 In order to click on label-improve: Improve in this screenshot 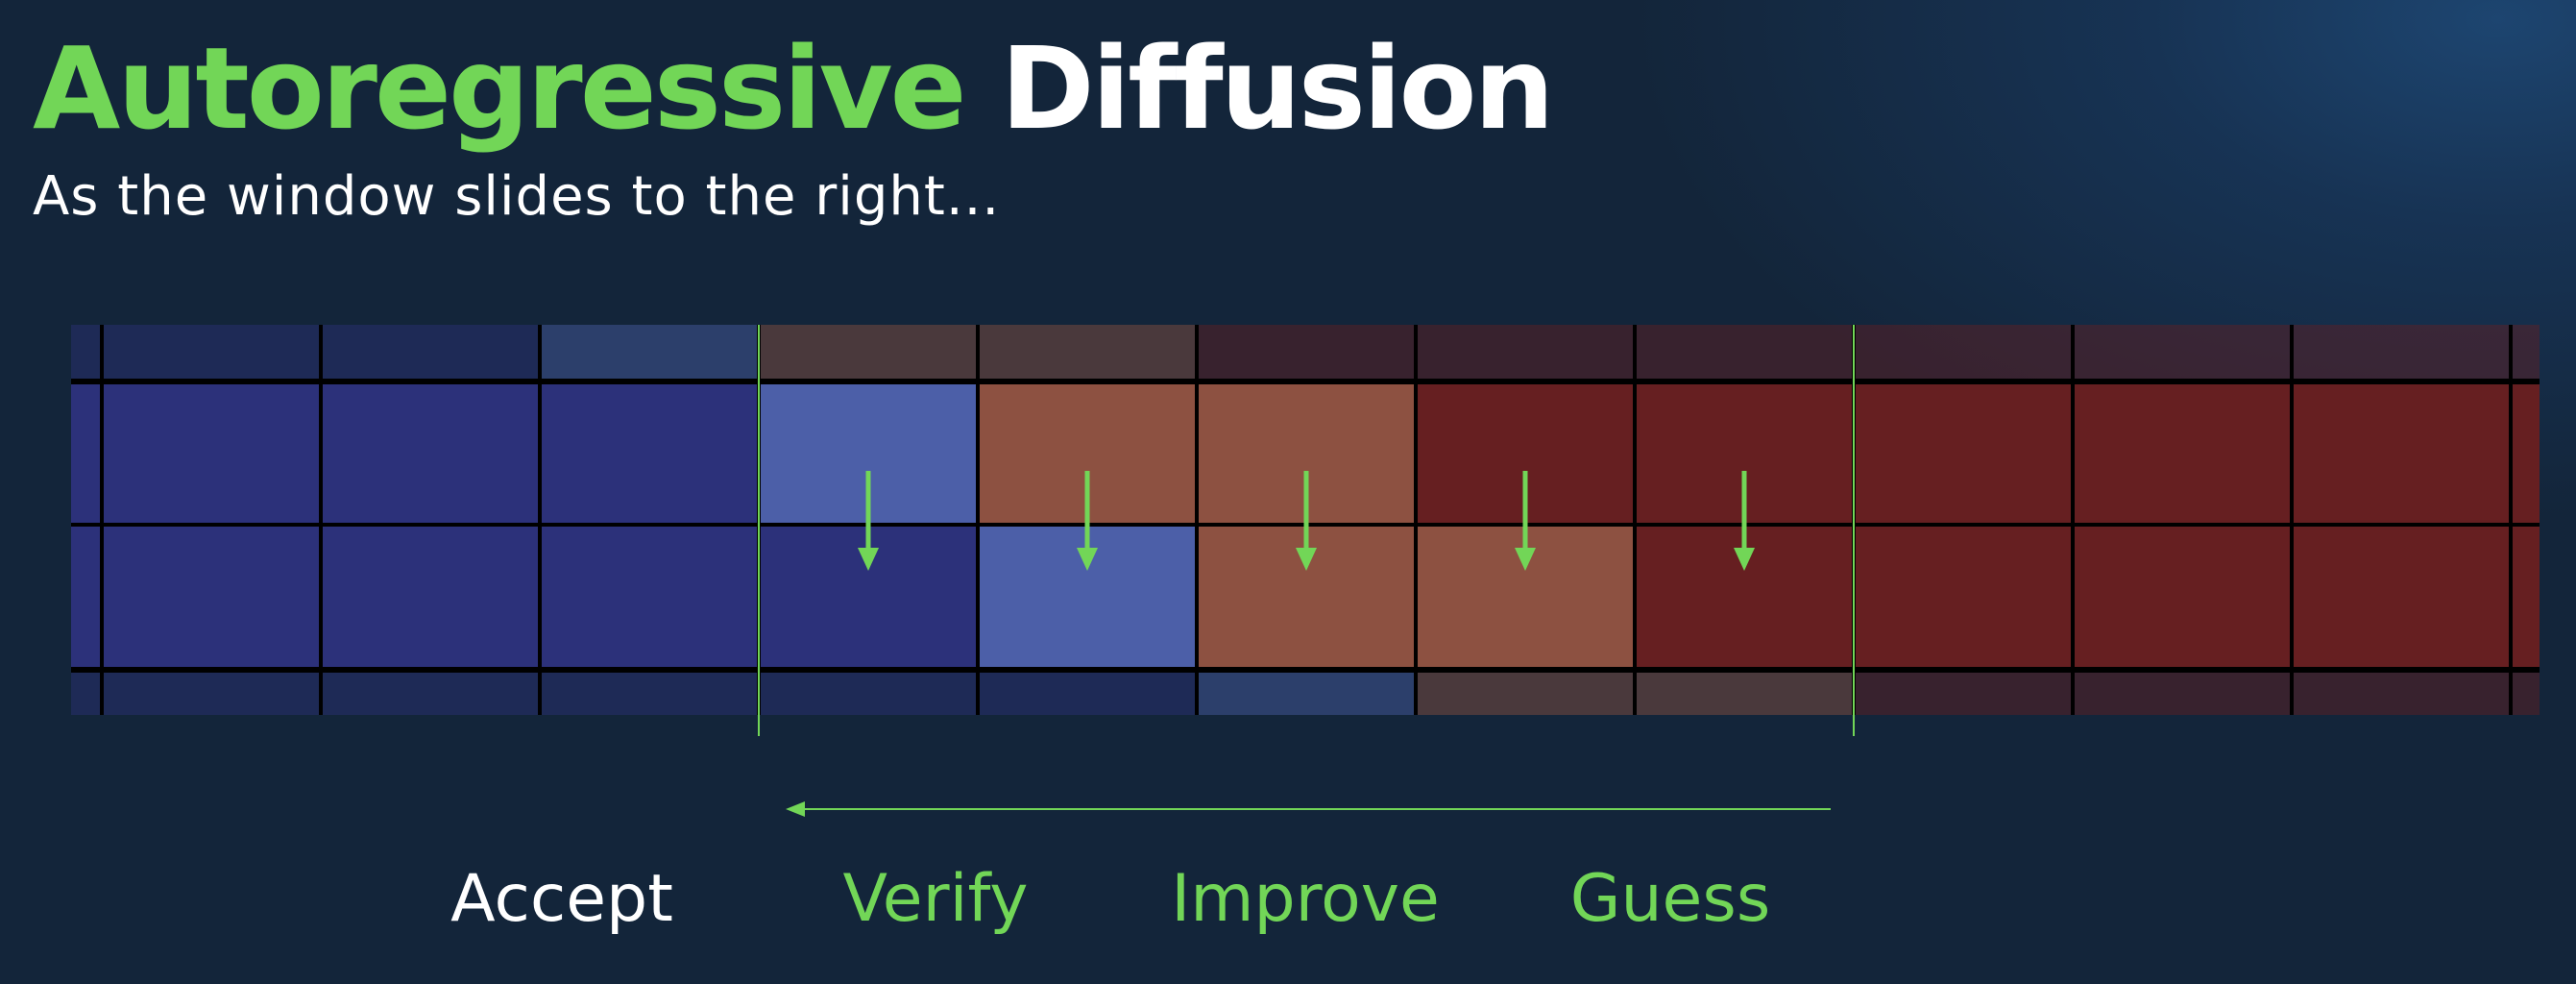, I will do `click(1305, 899)`.